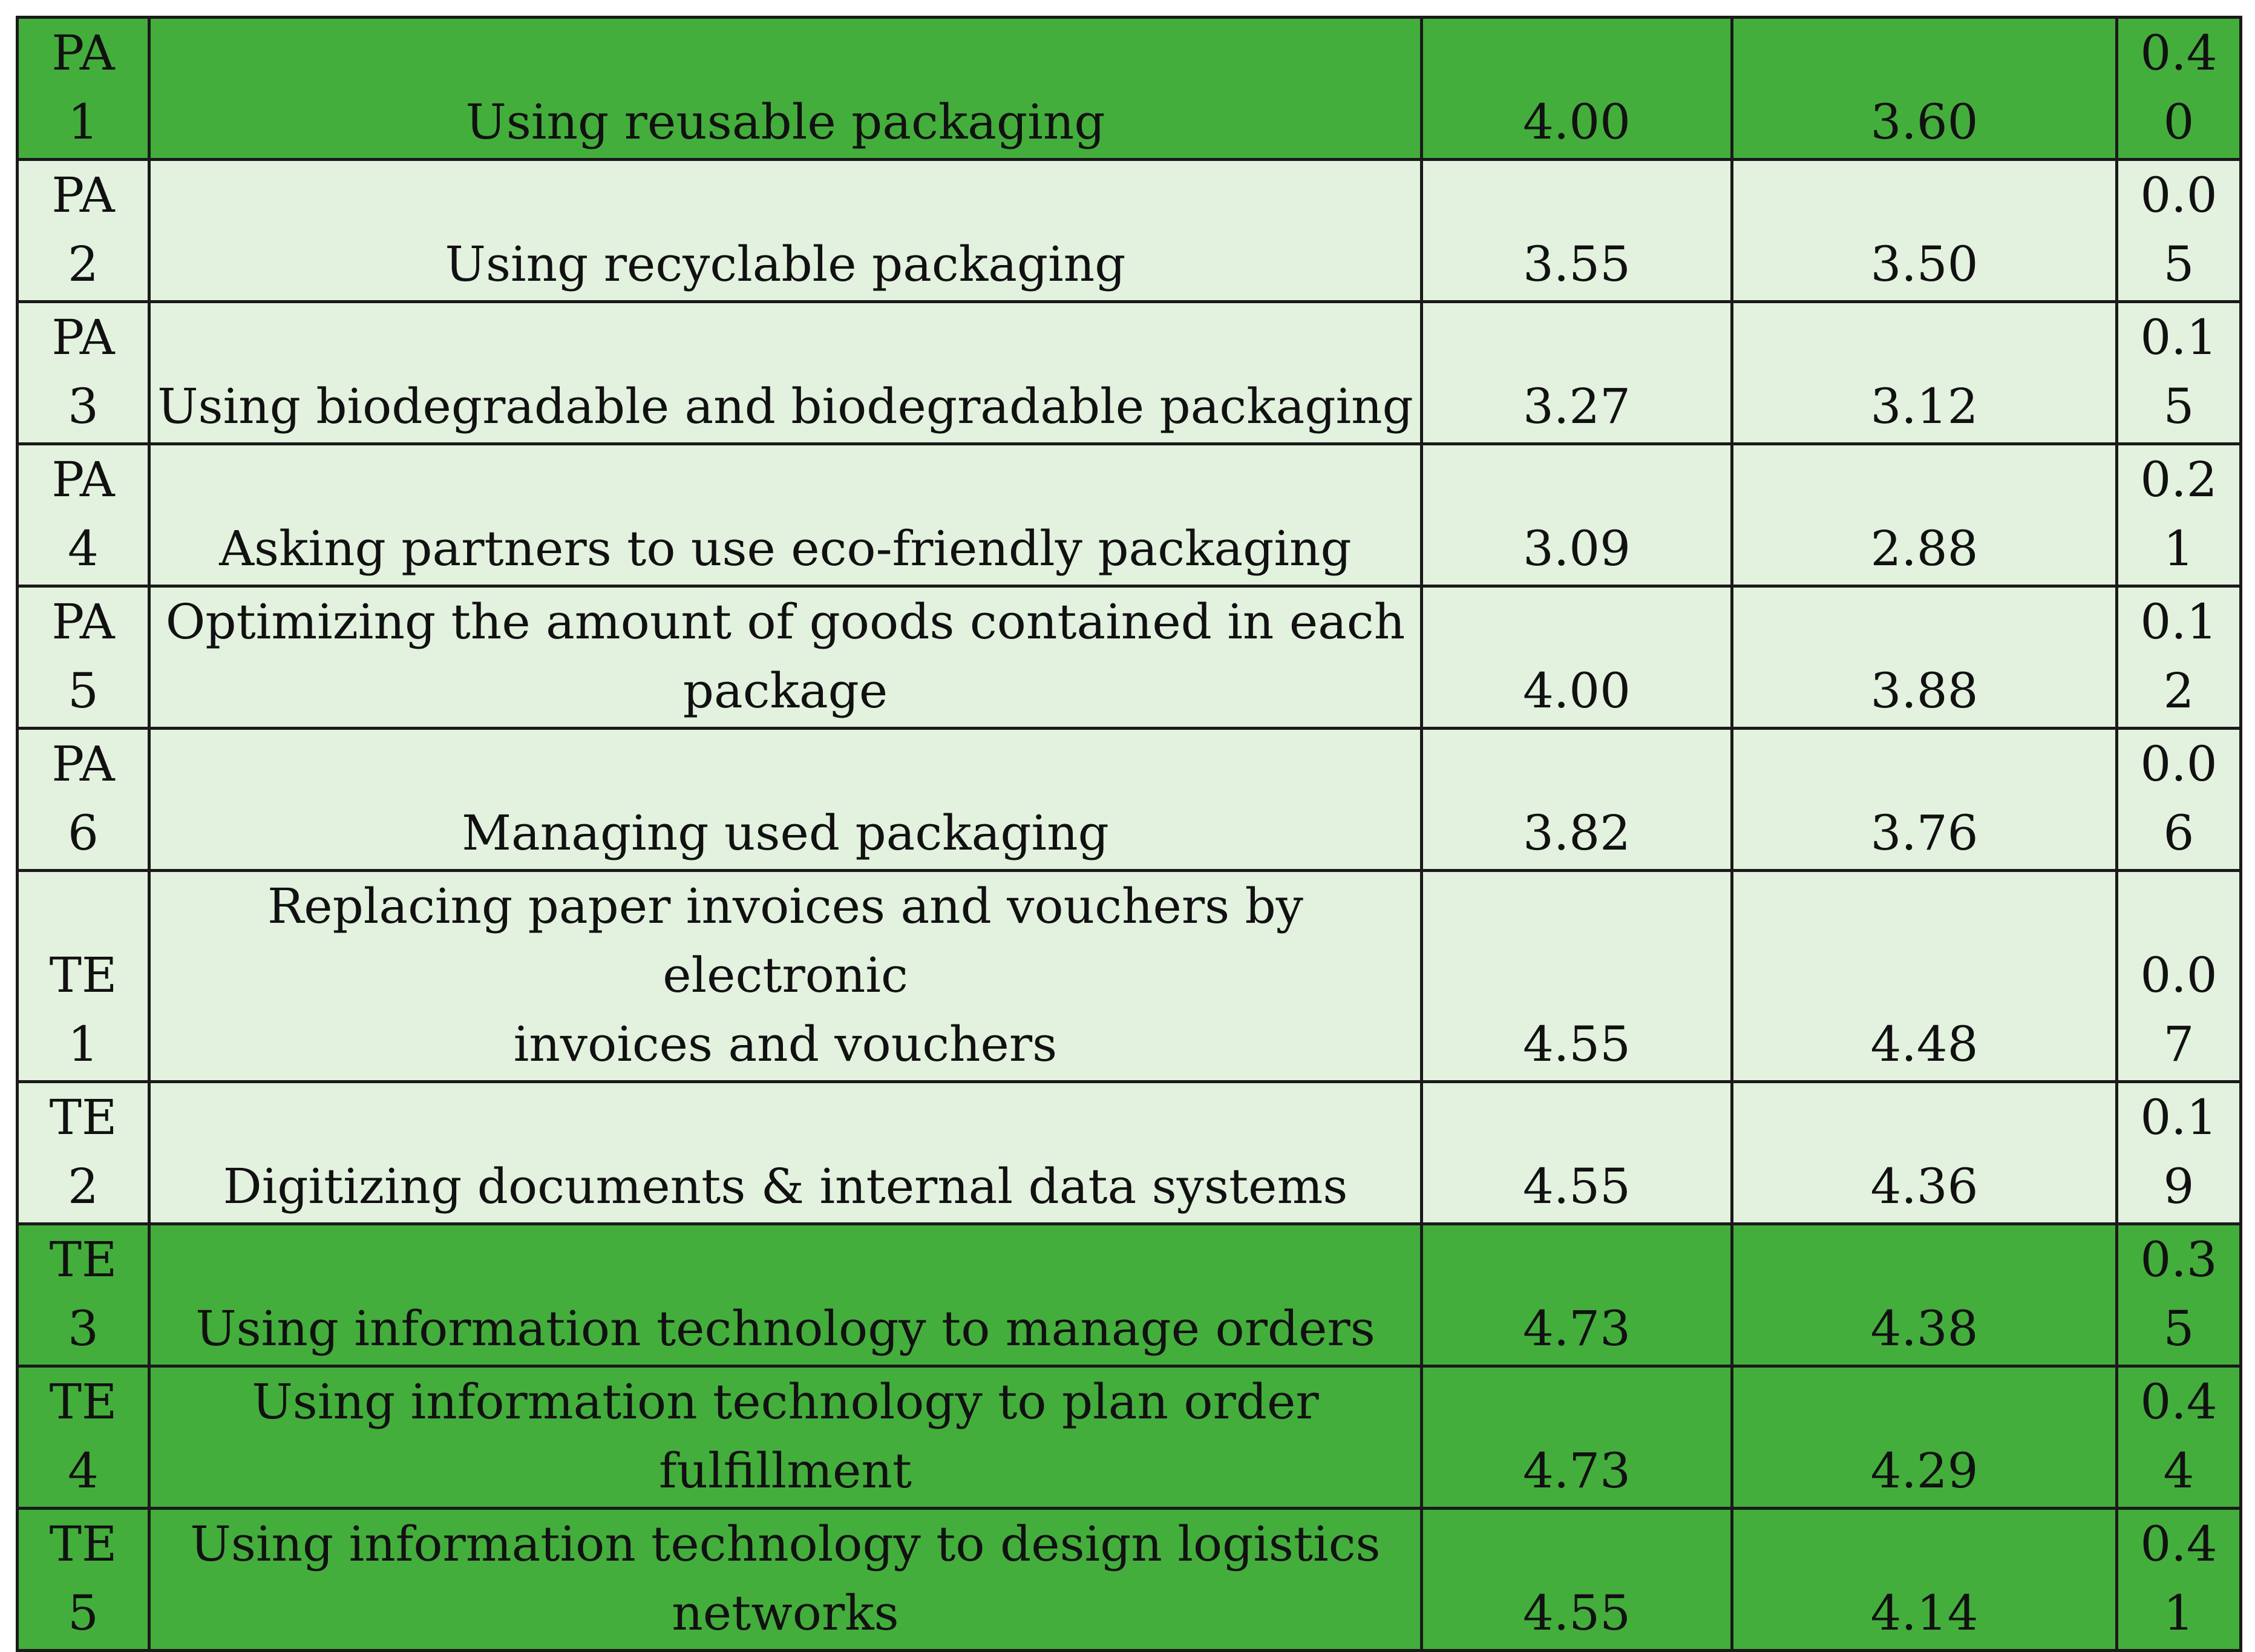  Describe the element at coordinates (83, 799) in the screenshot. I see `item-code-cell: PA 6` at that location.